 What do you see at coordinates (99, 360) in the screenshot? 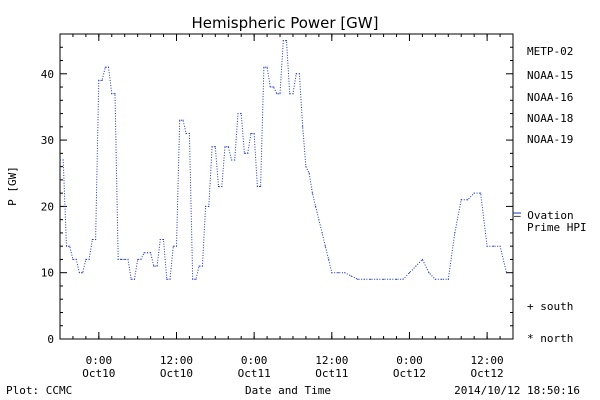
I see `x-tick-label-time: 0:00` at bounding box center [99, 360].